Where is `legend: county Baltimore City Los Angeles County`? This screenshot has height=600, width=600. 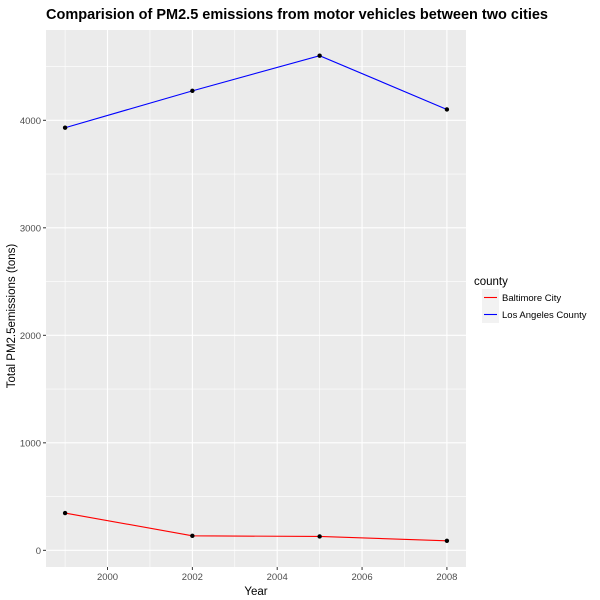
legend: county Baltimore City Los Angeles County is located at coordinates (530, 299).